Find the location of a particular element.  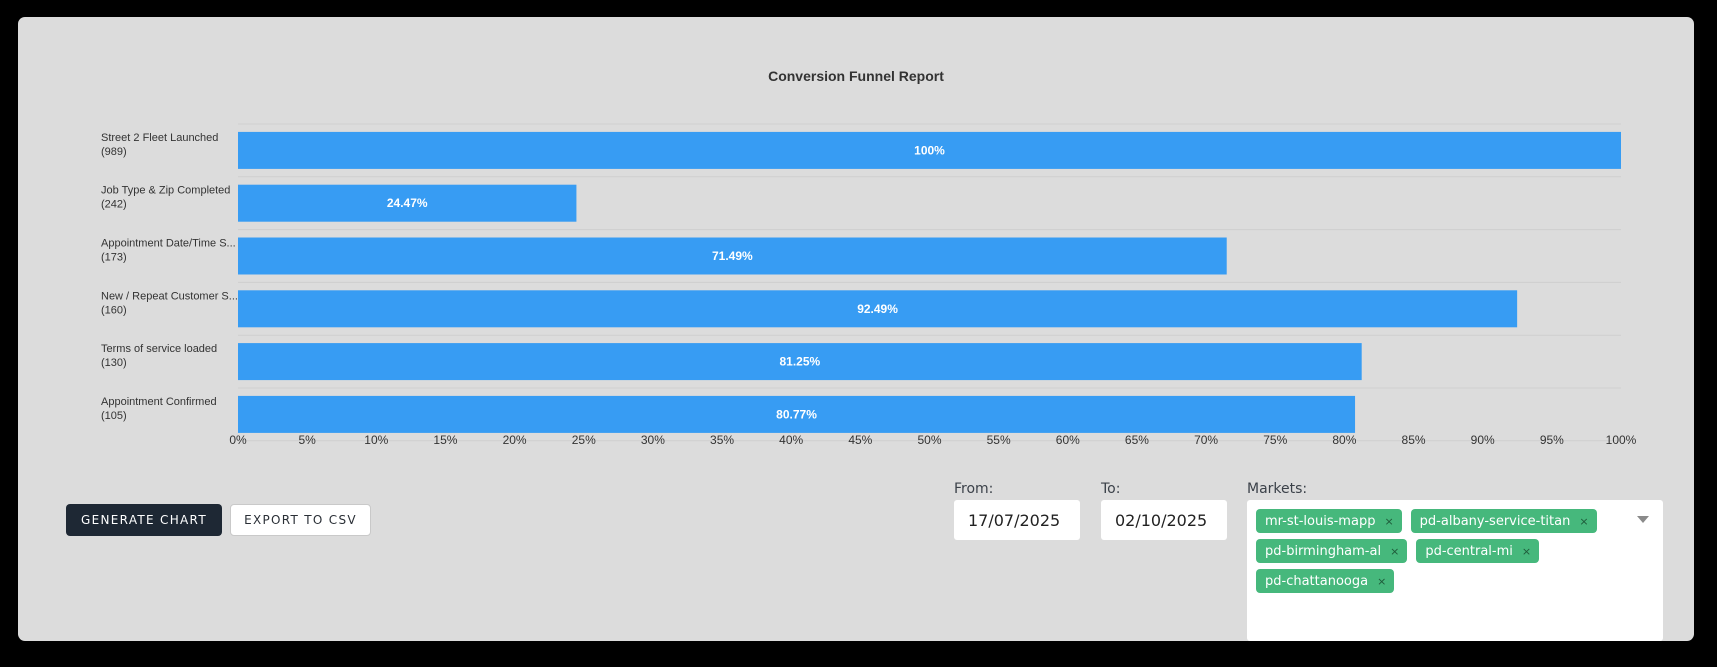

x-tick-label: 55% is located at coordinates (999, 440).